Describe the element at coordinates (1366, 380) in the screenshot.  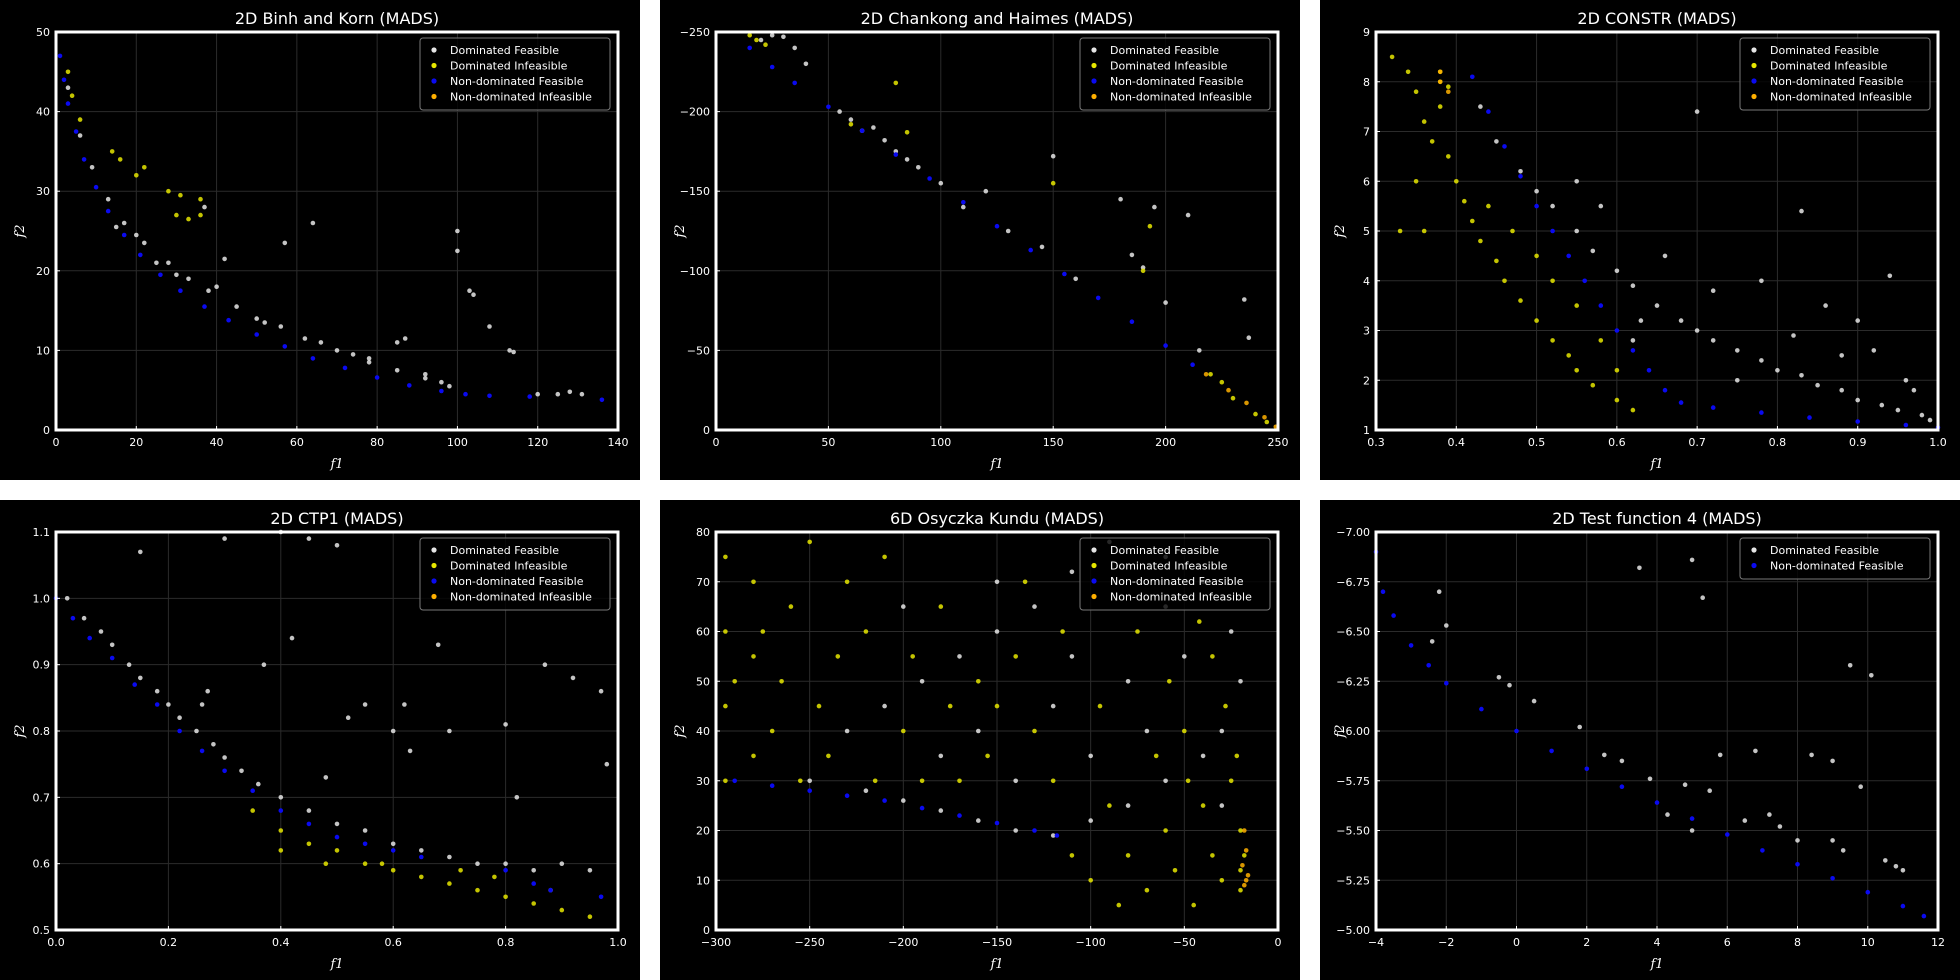
I see `y-tick-label: 2` at that location.